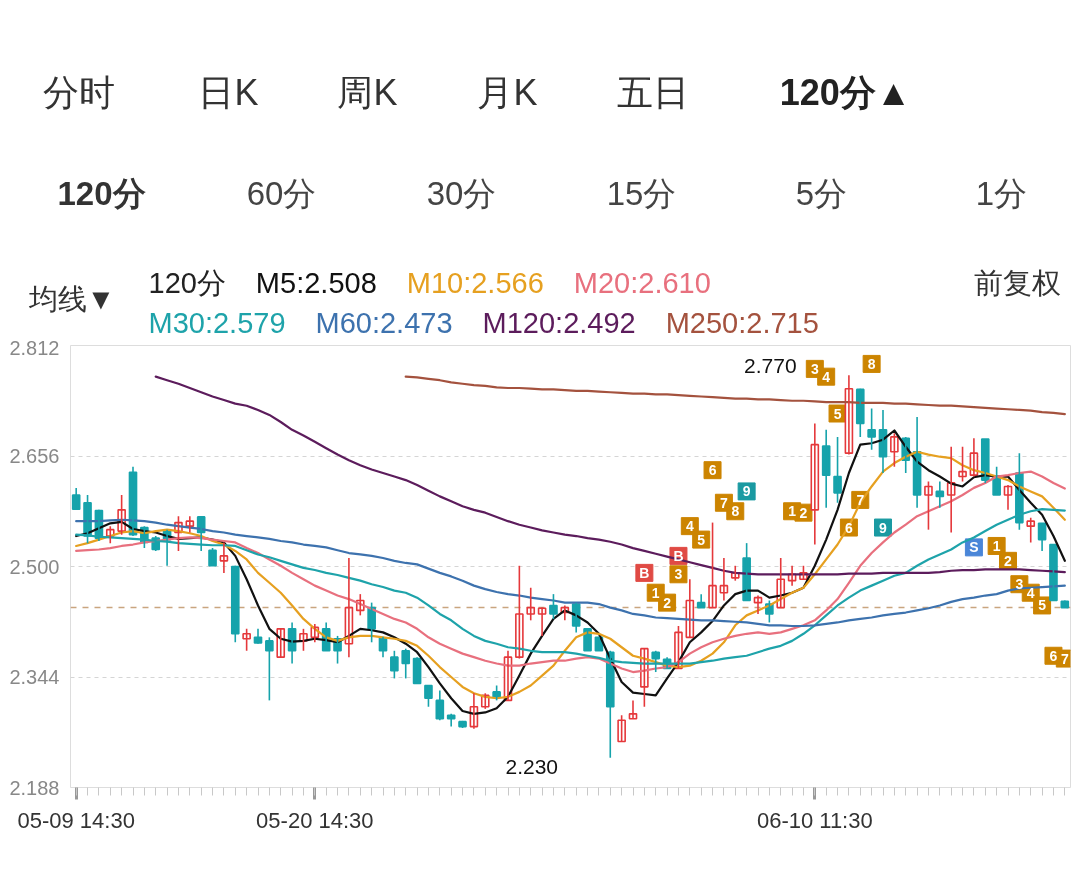 The image size is (1080, 890). What do you see at coordinates (187, 282) in the screenshot?
I see `chart-title: 120分` at bounding box center [187, 282].